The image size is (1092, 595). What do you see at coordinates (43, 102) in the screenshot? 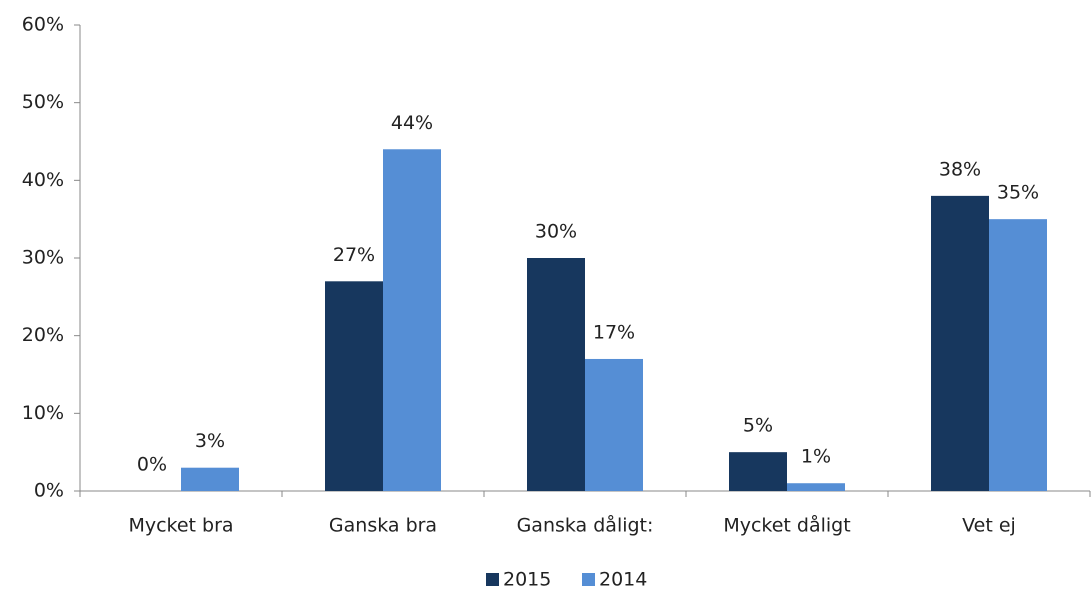
I see `y-tick-label: 50%` at bounding box center [43, 102].